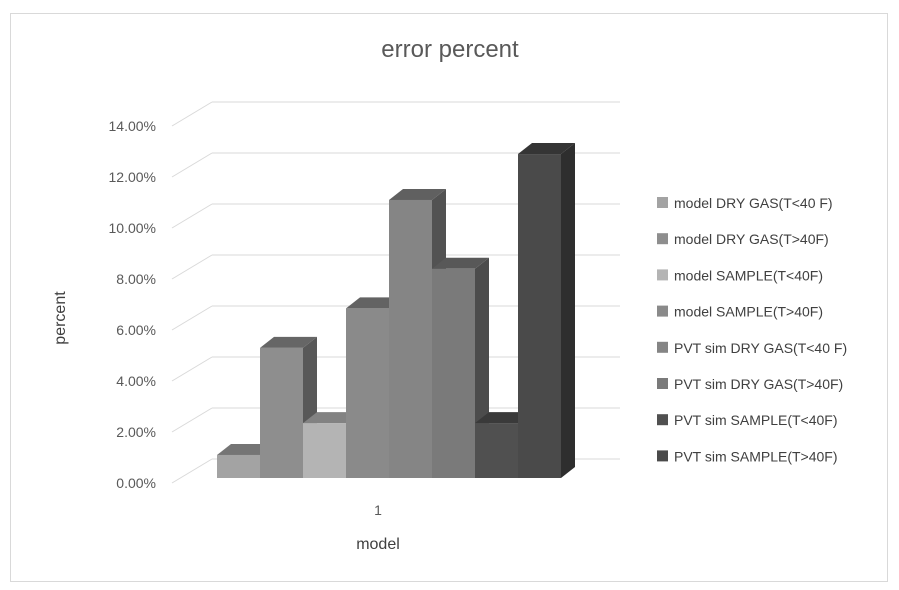 The width and height of the screenshot is (899, 590). What do you see at coordinates (546, 311) in the screenshot?
I see `bar` at bounding box center [546, 311].